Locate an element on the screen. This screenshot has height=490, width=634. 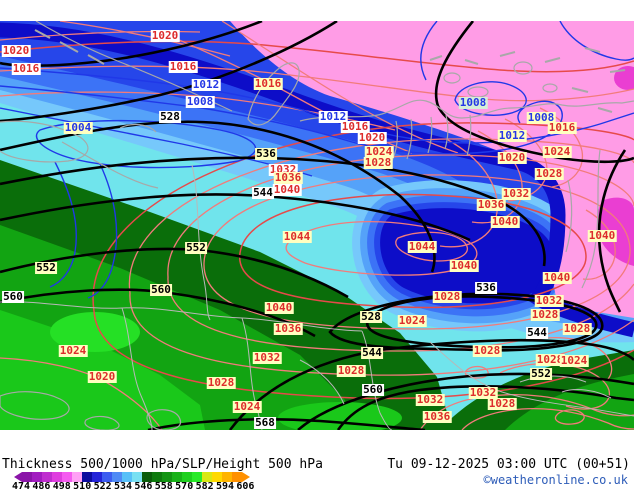
copyright-link: ©weatheronline.co.uk is located at coordinates (556, 480).